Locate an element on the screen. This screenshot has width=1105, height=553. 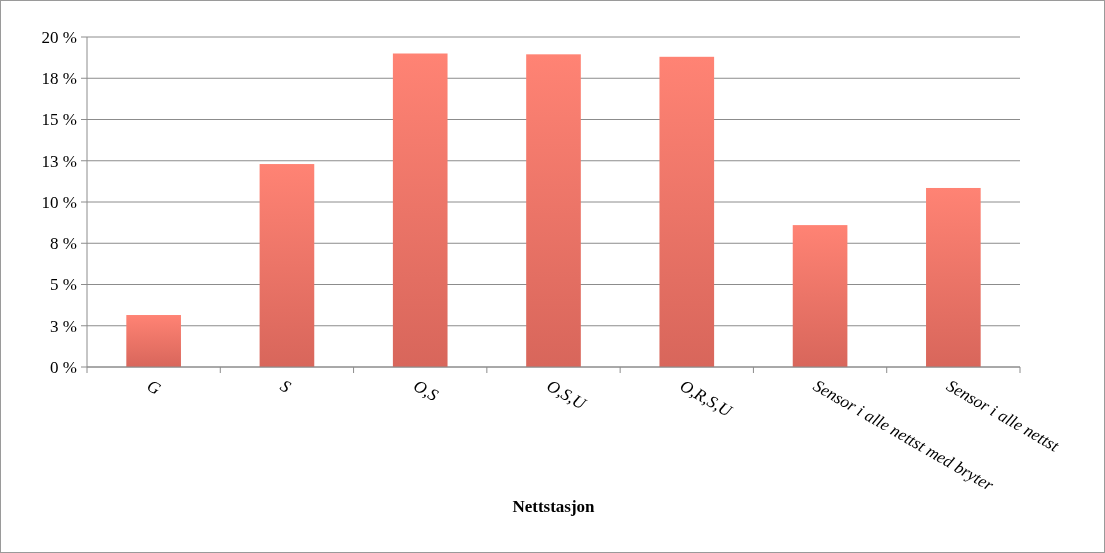
y-tick-label: 5 % is located at coordinates (63, 285).